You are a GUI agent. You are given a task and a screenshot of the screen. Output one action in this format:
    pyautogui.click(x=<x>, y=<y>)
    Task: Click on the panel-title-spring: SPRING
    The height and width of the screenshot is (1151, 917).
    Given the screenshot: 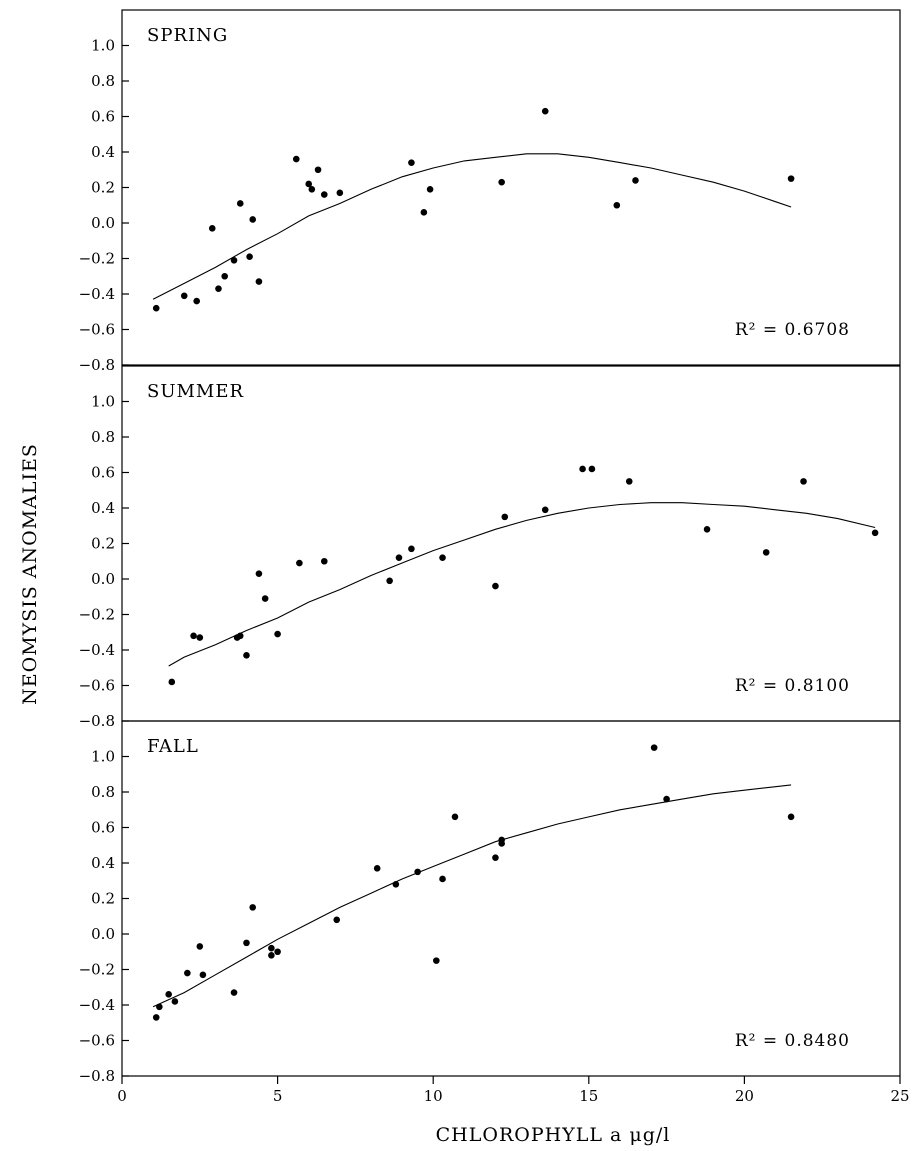 What is the action you would take?
    pyautogui.click(x=187, y=35)
    